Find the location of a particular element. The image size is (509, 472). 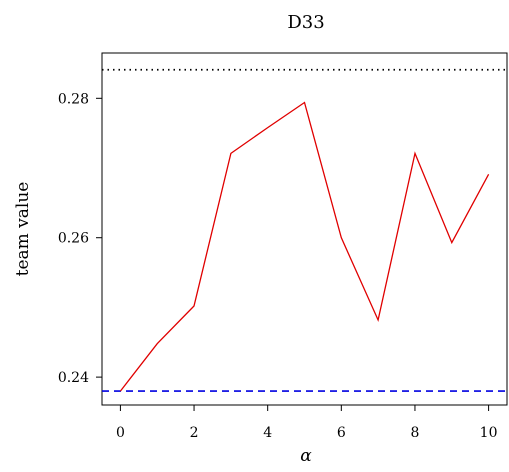

x-axis-label: α is located at coordinates (306, 456).